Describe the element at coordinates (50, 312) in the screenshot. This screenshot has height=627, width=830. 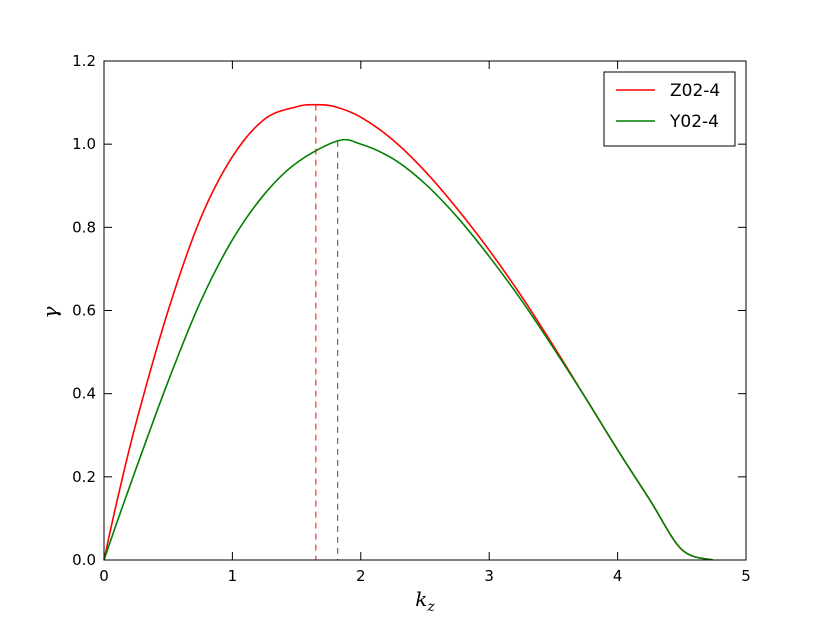
I see `y-axis-label: γ` at that location.